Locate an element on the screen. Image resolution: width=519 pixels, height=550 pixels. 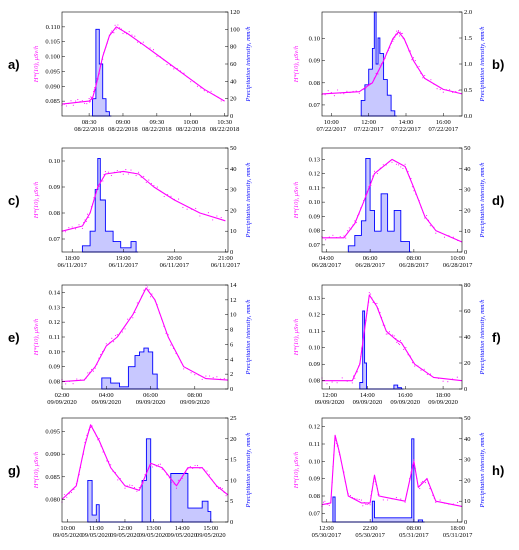
x-tick-date: 05/30/2017 is located at coordinates (370, 535).